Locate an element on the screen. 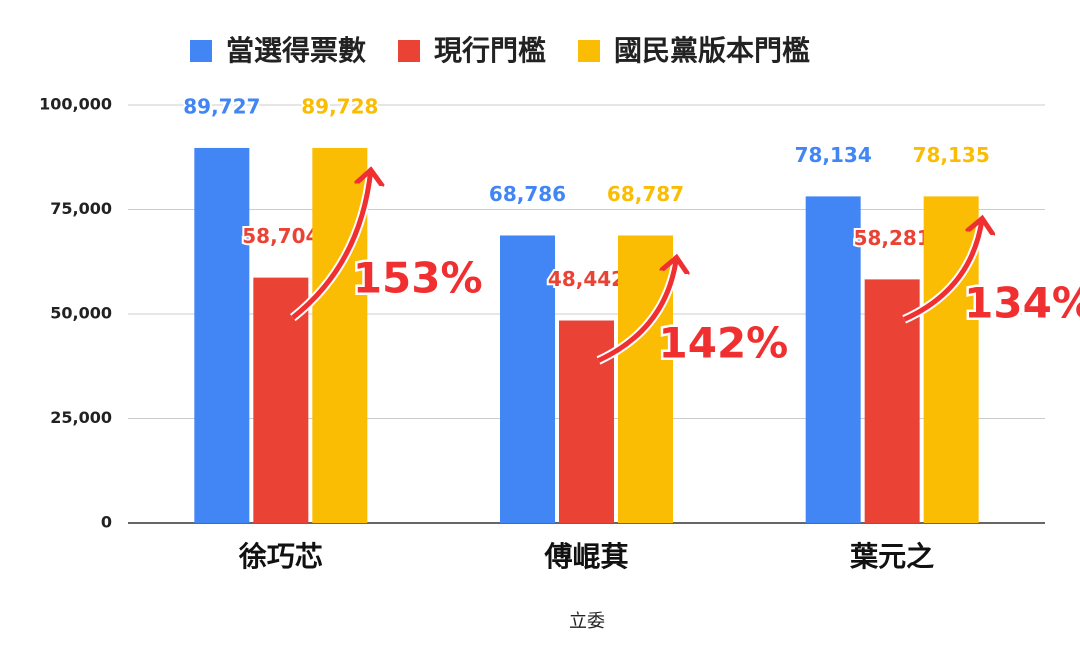  y-tick-label: 75,000 is located at coordinates (81, 208).